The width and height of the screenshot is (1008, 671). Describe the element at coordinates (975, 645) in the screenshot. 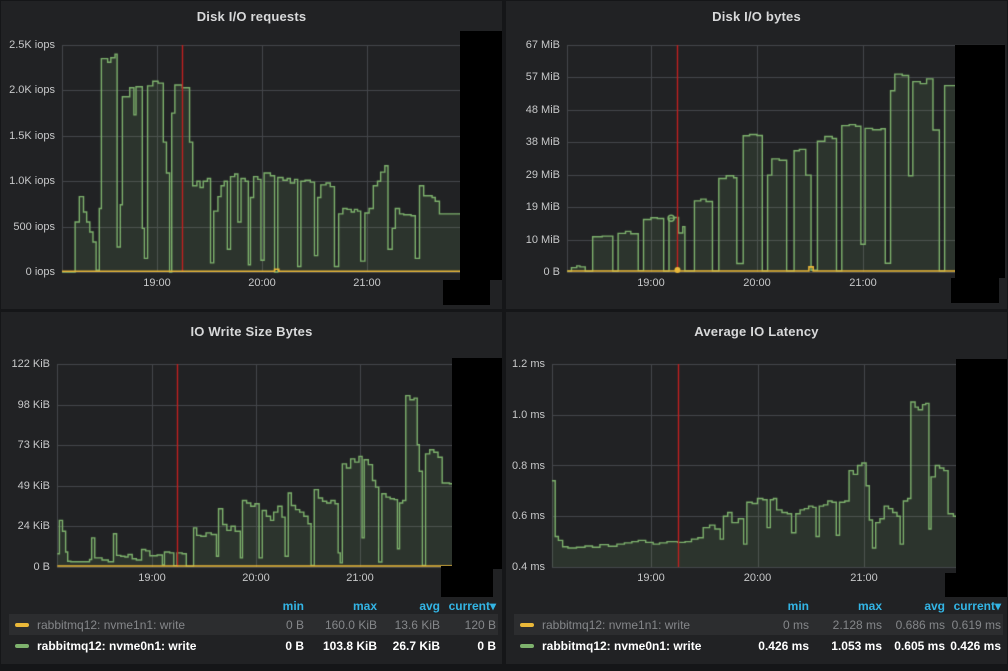

I see `legend-value-current: 0.426 ms` at that location.